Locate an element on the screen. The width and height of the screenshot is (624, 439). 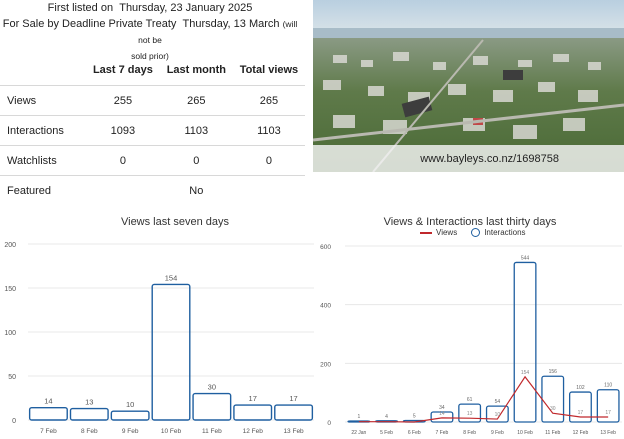
col-header: Last month is located at coordinates (196, 70).